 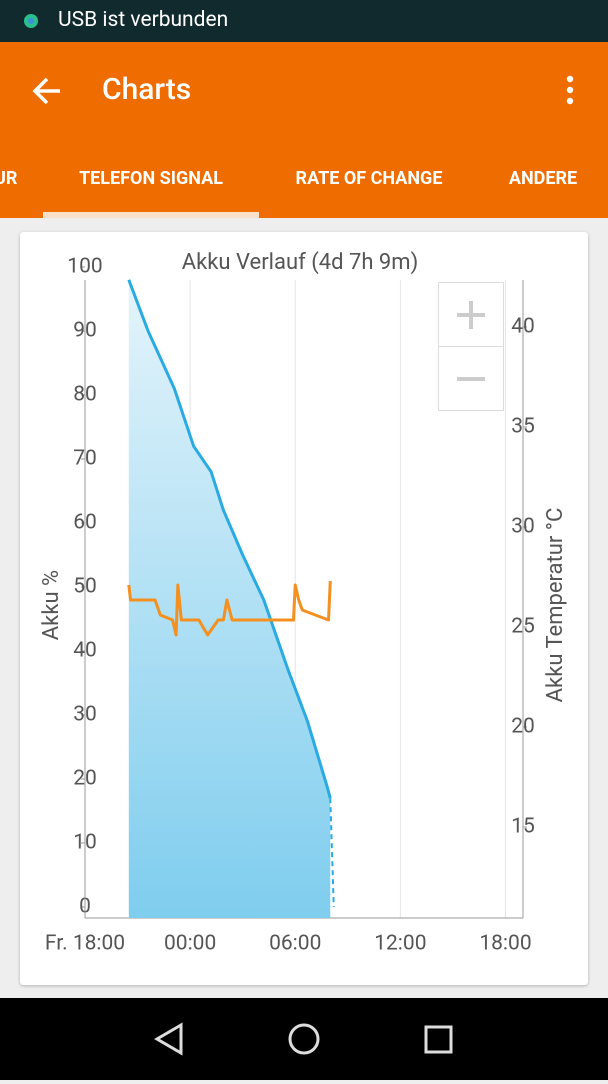 I want to click on nav-icons, so click(x=303, y=1039).